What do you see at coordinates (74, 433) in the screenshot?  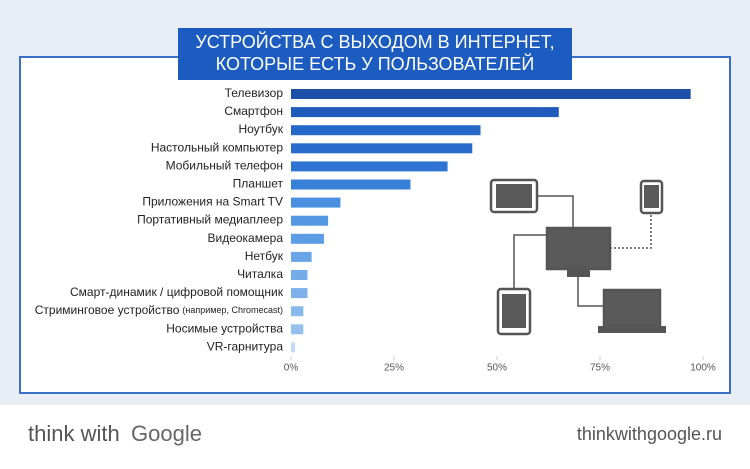 I see `brand-prefix: think with` at bounding box center [74, 433].